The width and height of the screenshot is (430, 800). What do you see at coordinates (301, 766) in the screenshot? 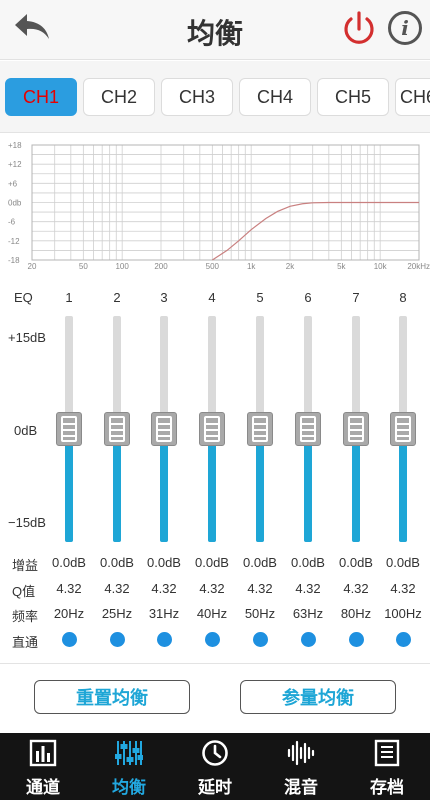
I see `nav-mix: 混音` at bounding box center [301, 766].